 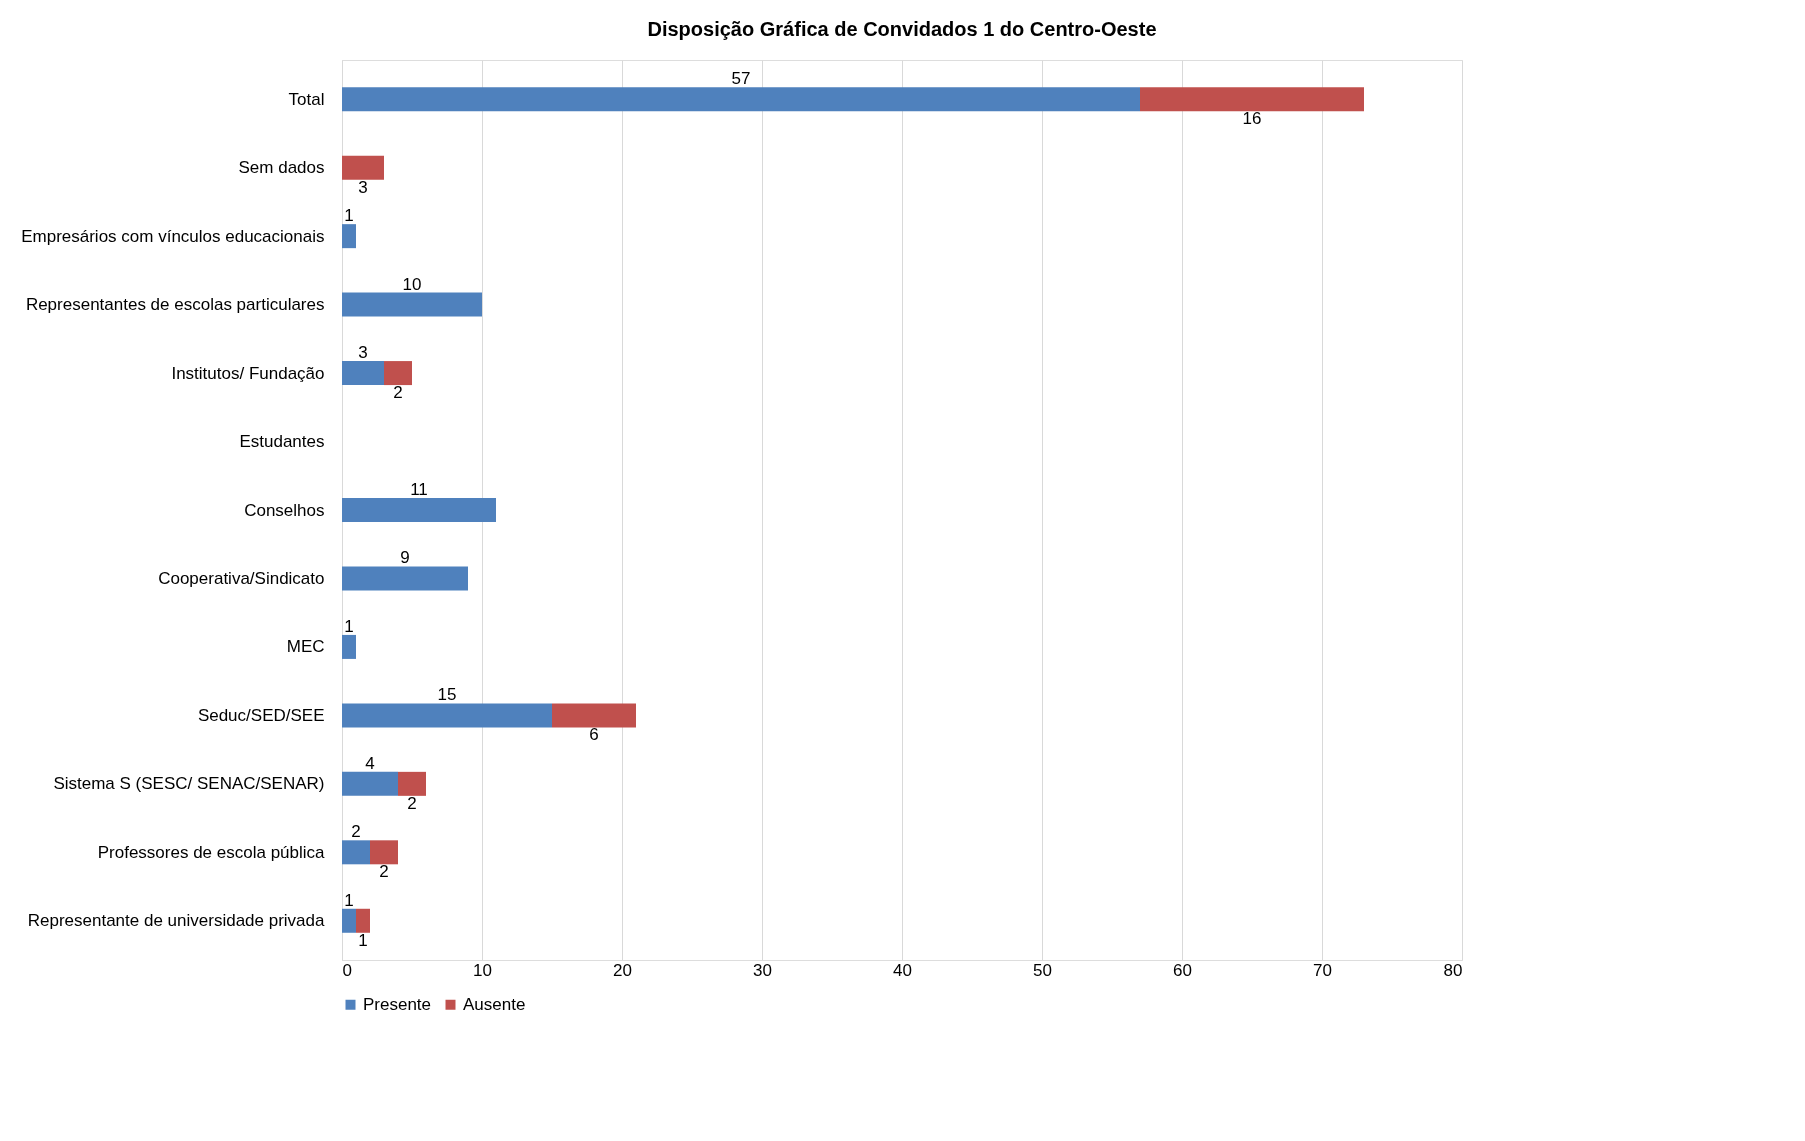 I want to click on y-tick-label: Total, so click(x=306, y=99).